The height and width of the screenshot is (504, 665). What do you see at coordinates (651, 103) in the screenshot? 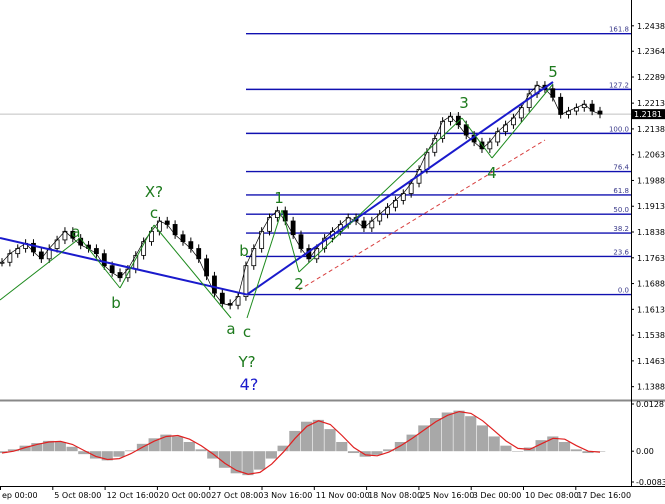
I see `price-tick-label: 1.2213` at bounding box center [651, 103].